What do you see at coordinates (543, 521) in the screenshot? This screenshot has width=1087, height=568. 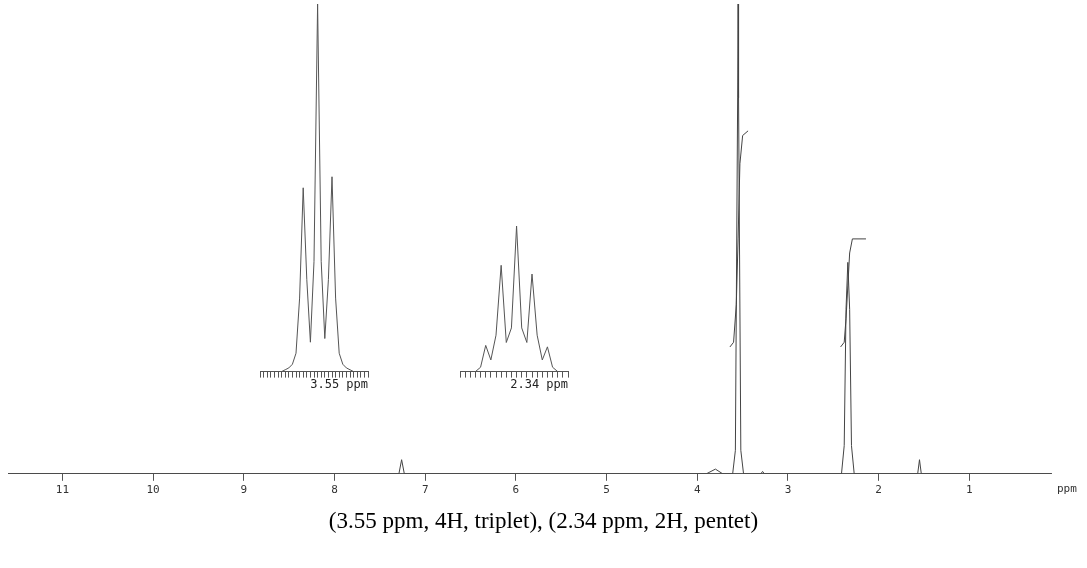 I see `text: (3.55 ppm, 4H, triplet), (2.34 ppm, 2H, pentet)` at bounding box center [543, 521].